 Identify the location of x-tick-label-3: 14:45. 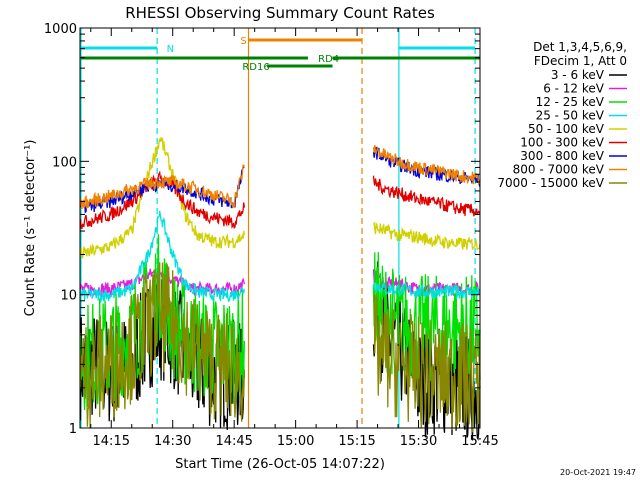
(233, 441).